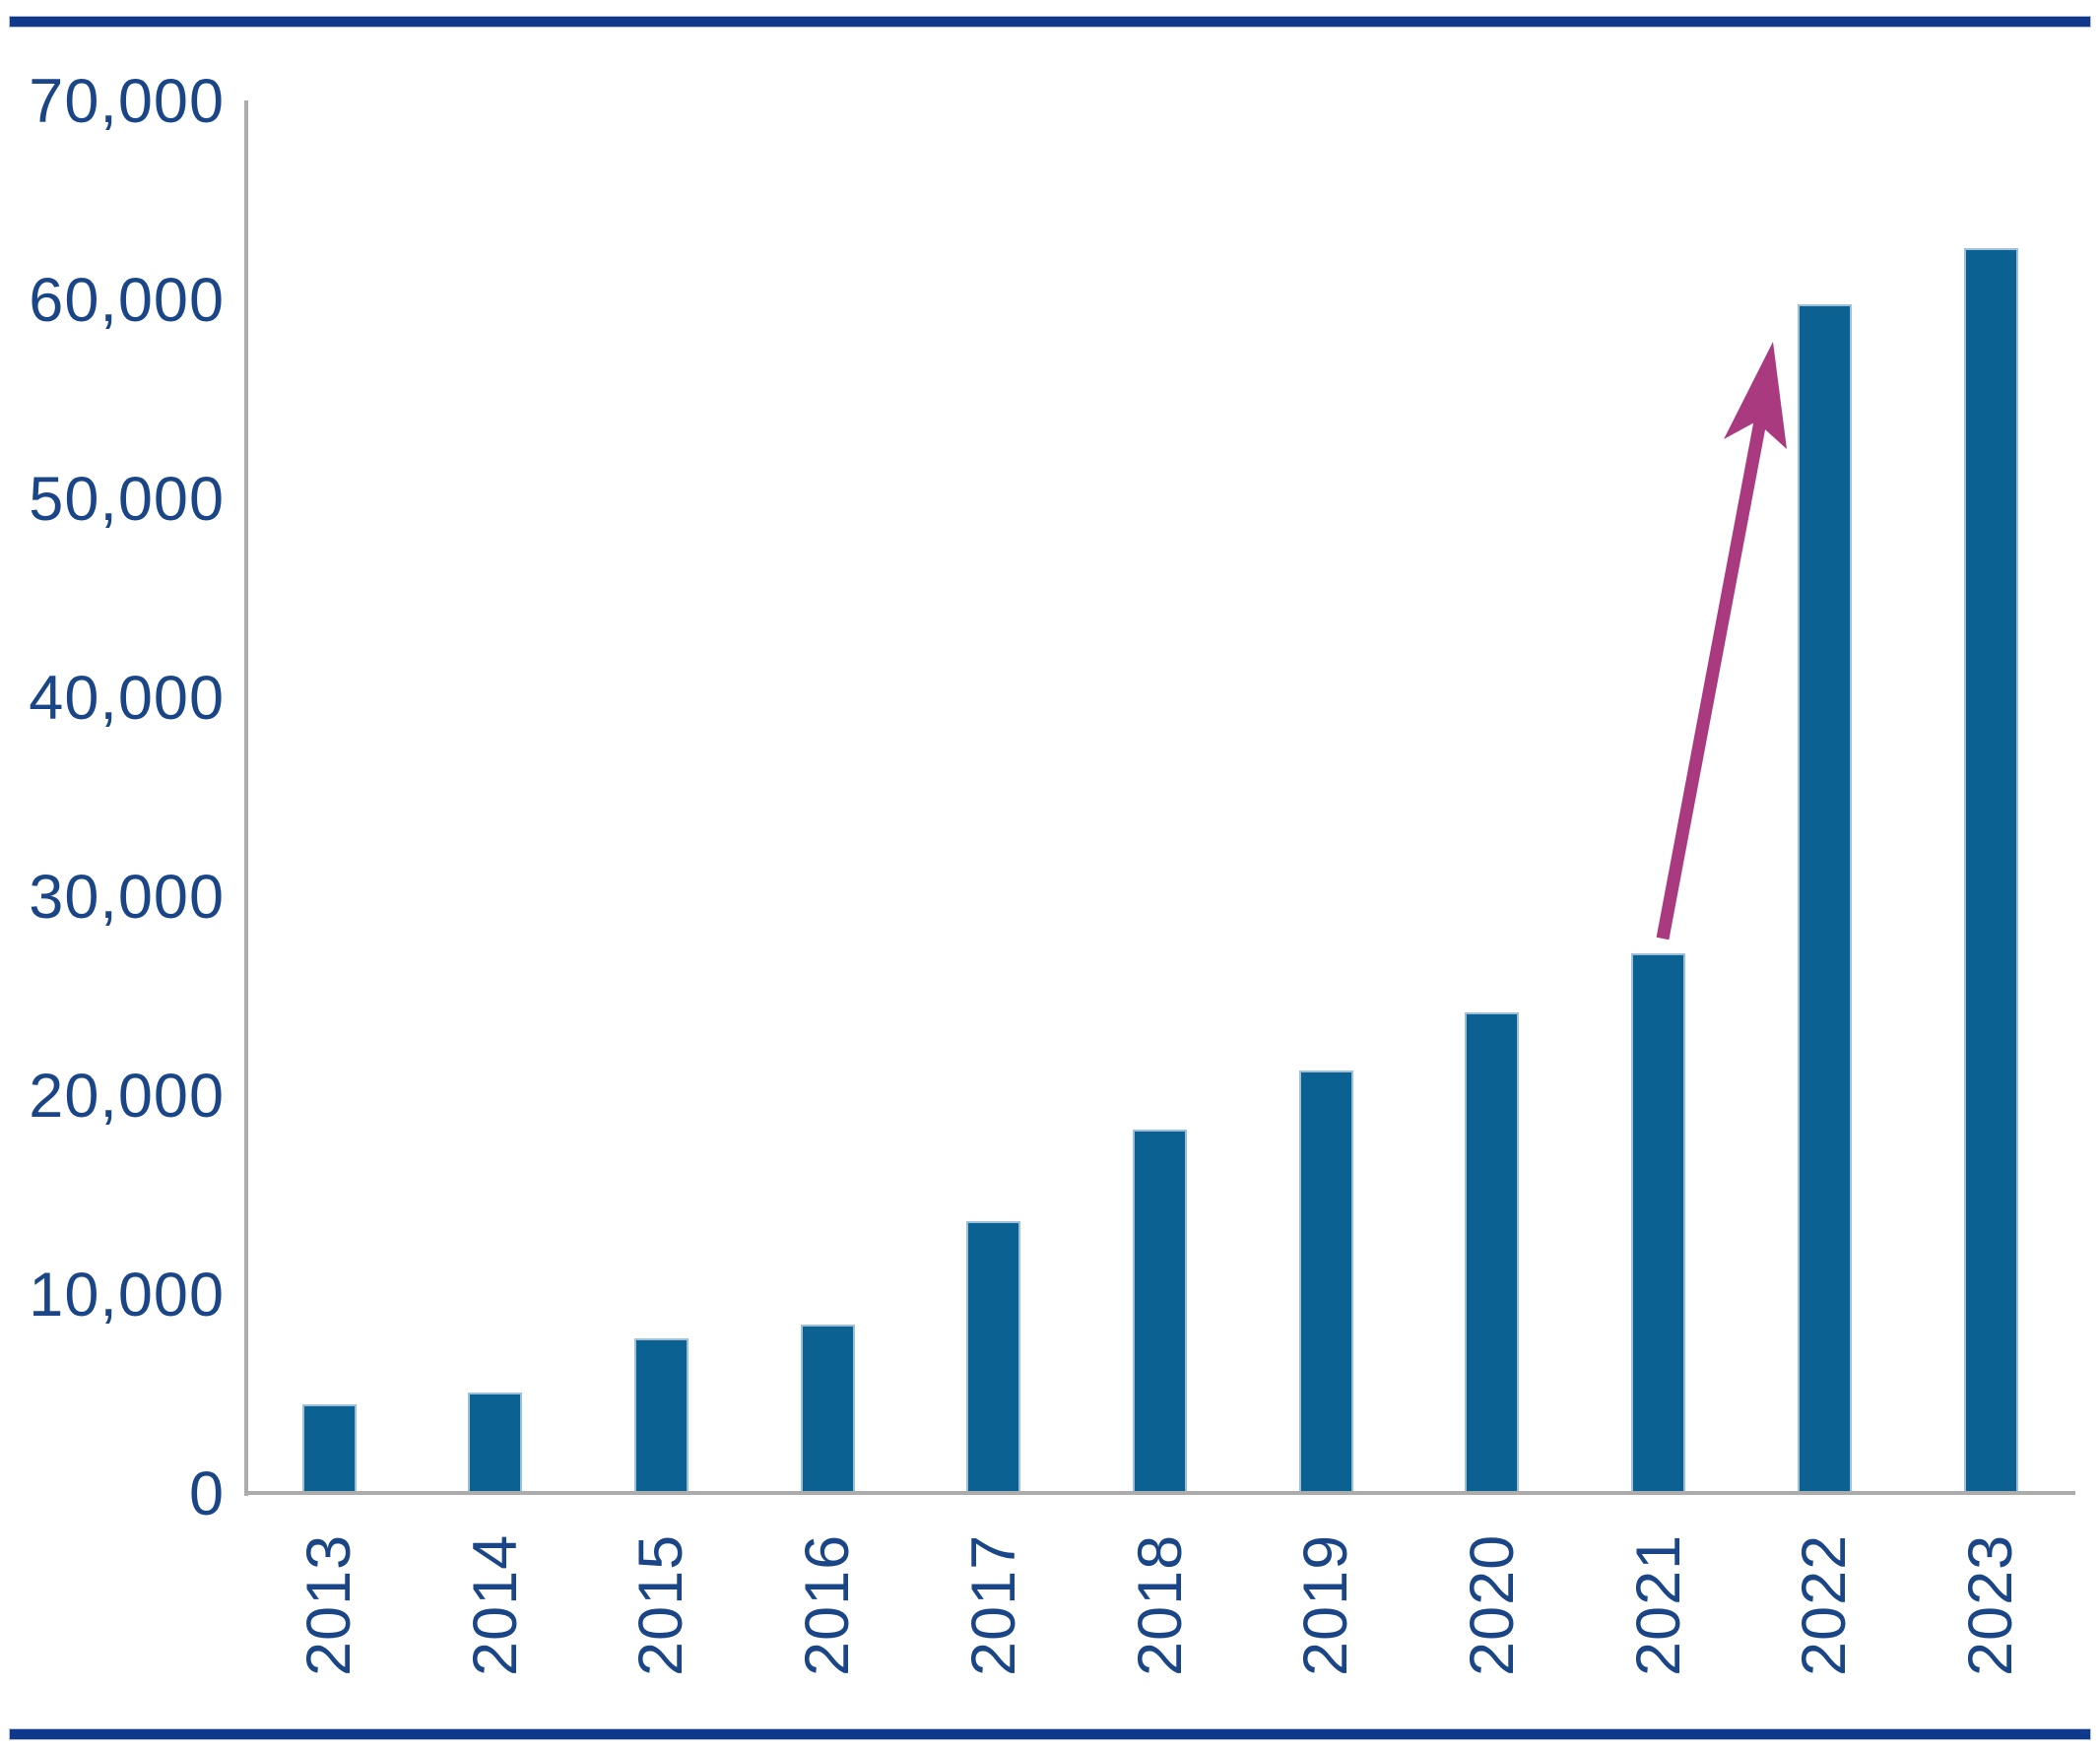 The width and height of the screenshot is (2100, 1751). I want to click on x-tick-label-2016: 2016, so click(828, 1604).